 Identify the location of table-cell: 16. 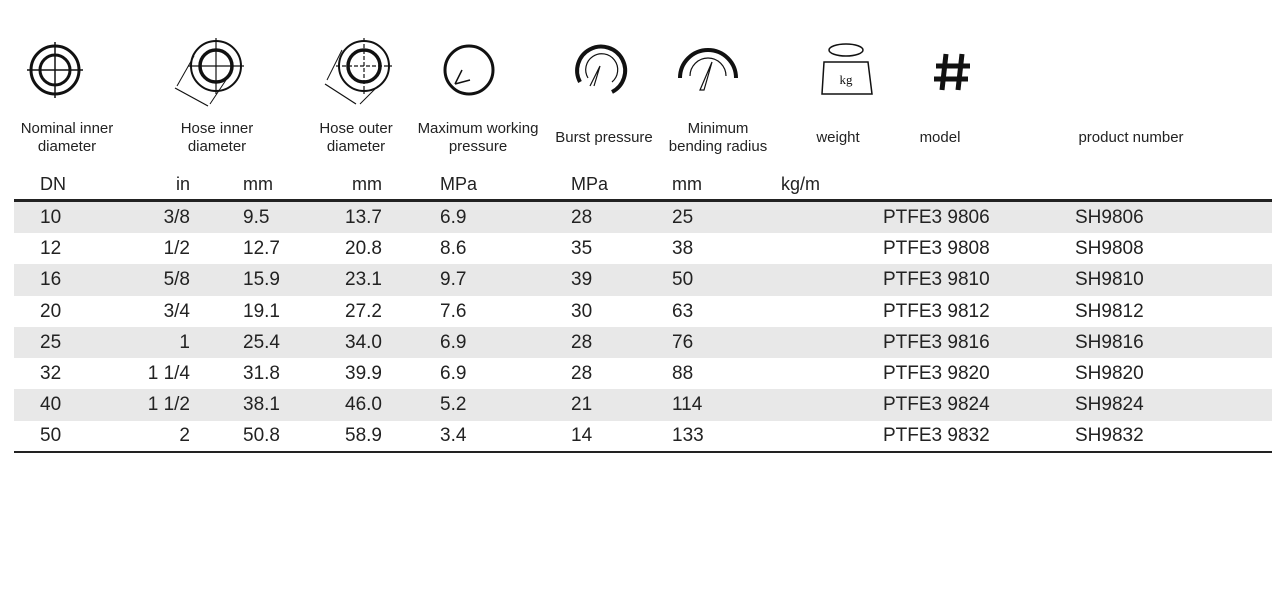
(51, 280).